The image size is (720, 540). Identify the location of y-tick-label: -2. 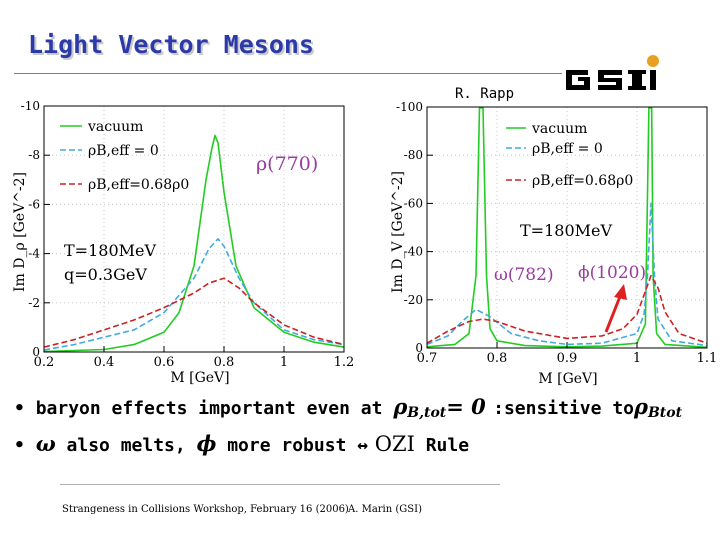
(34, 303).